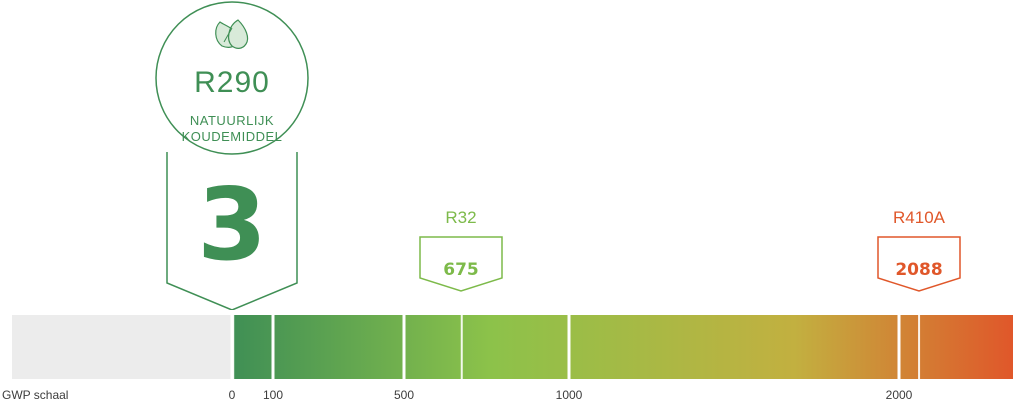 The image size is (1013, 406). I want to click on marker-line-r32, so click(461, 347).